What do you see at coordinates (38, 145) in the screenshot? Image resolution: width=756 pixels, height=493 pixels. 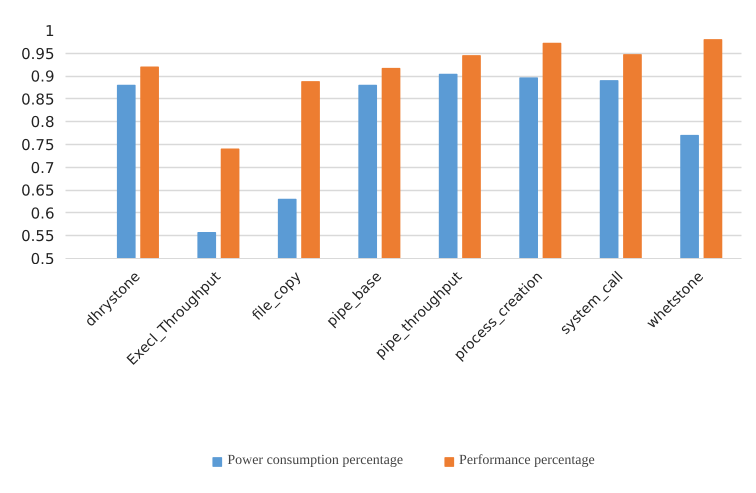 I see `y-tick-label: 0.75` at bounding box center [38, 145].